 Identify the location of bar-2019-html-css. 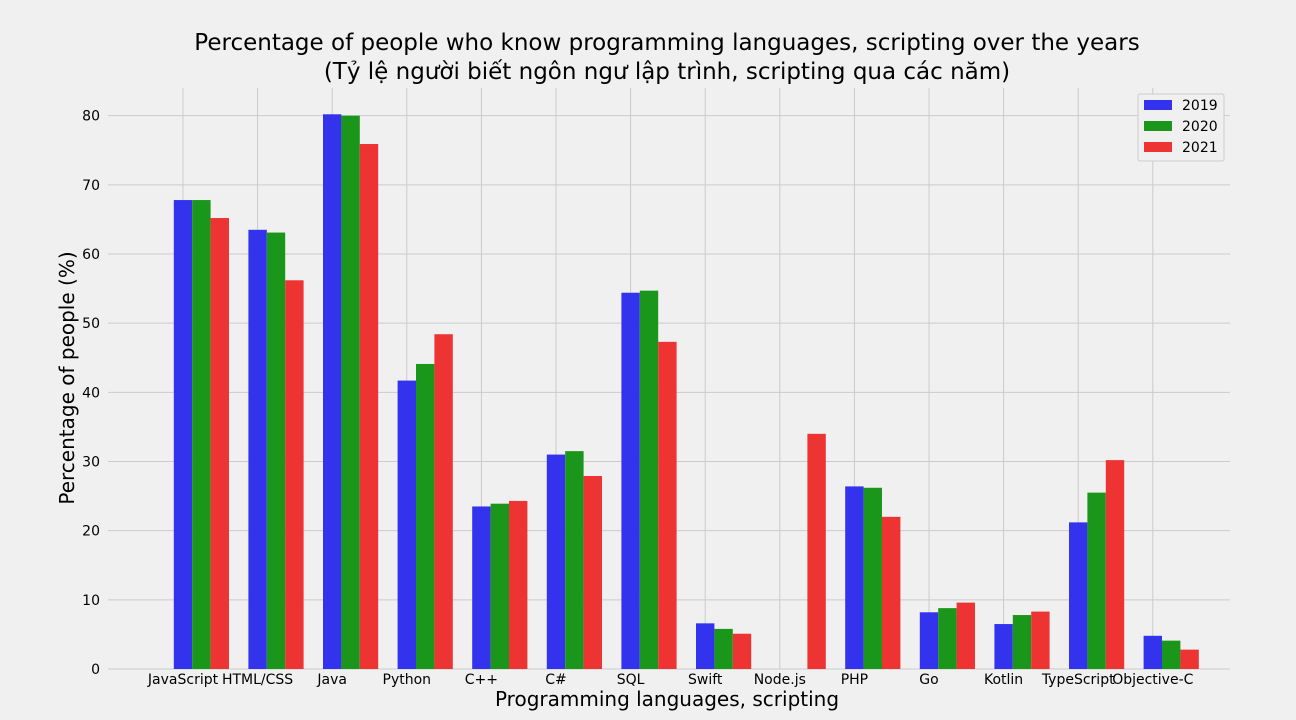
(257, 449).